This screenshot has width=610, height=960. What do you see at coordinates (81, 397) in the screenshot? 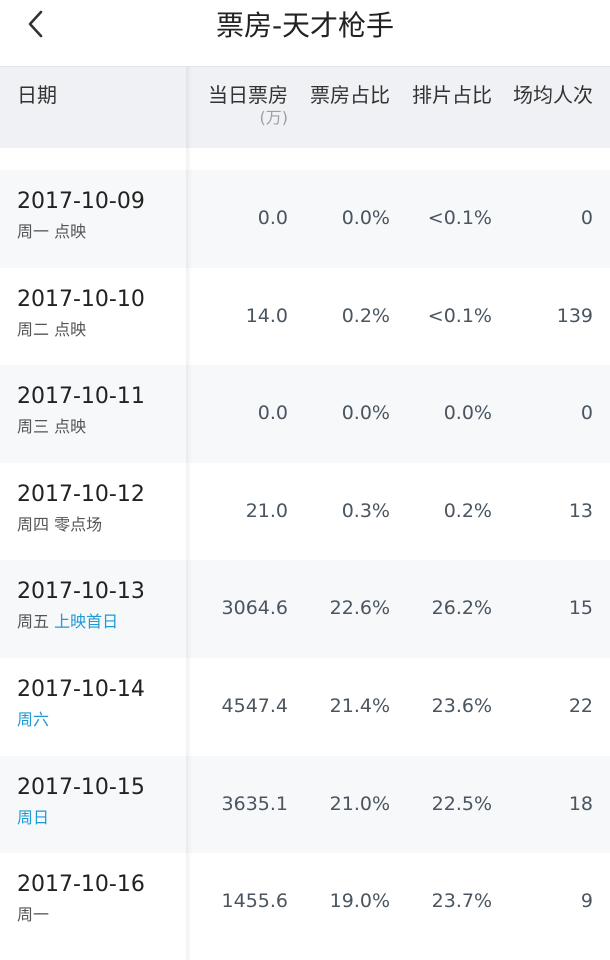
I see `row-date: 2017-10-11` at bounding box center [81, 397].